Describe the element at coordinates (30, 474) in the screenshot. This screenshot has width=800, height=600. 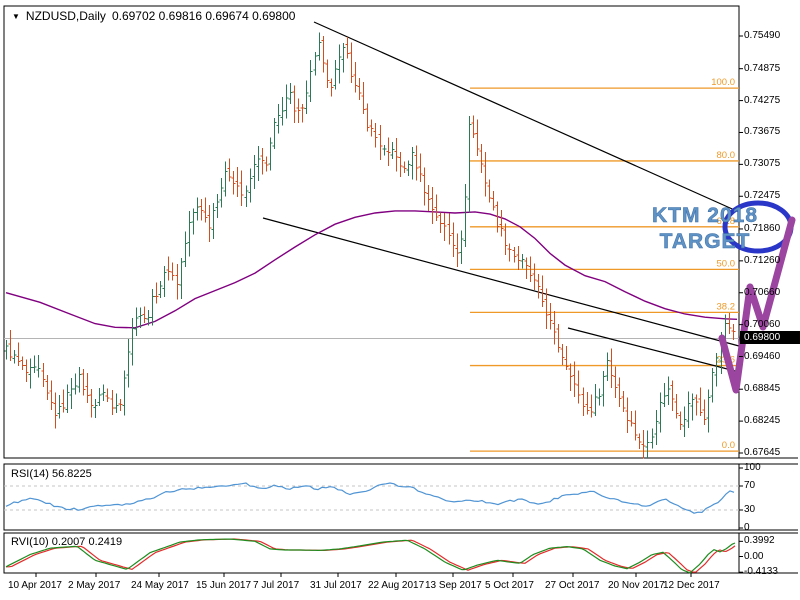
I see `rsi-name: RSI(14)` at that location.